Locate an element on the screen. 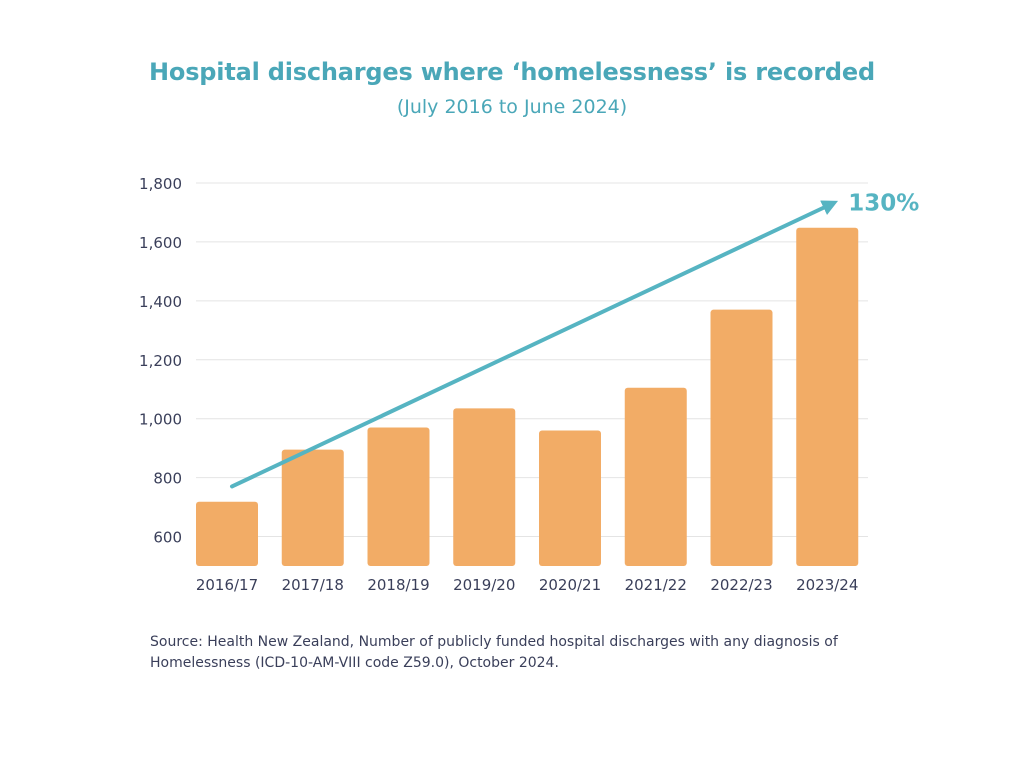 The width and height of the screenshot is (1024, 768). x-tick-label: 2023/24 is located at coordinates (827, 585).